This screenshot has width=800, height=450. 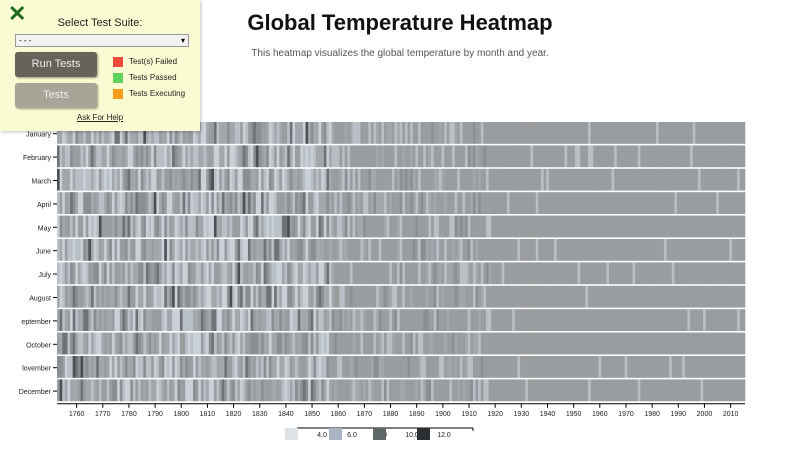 I want to click on test-suite-select: - - - ▾, so click(x=102, y=40).